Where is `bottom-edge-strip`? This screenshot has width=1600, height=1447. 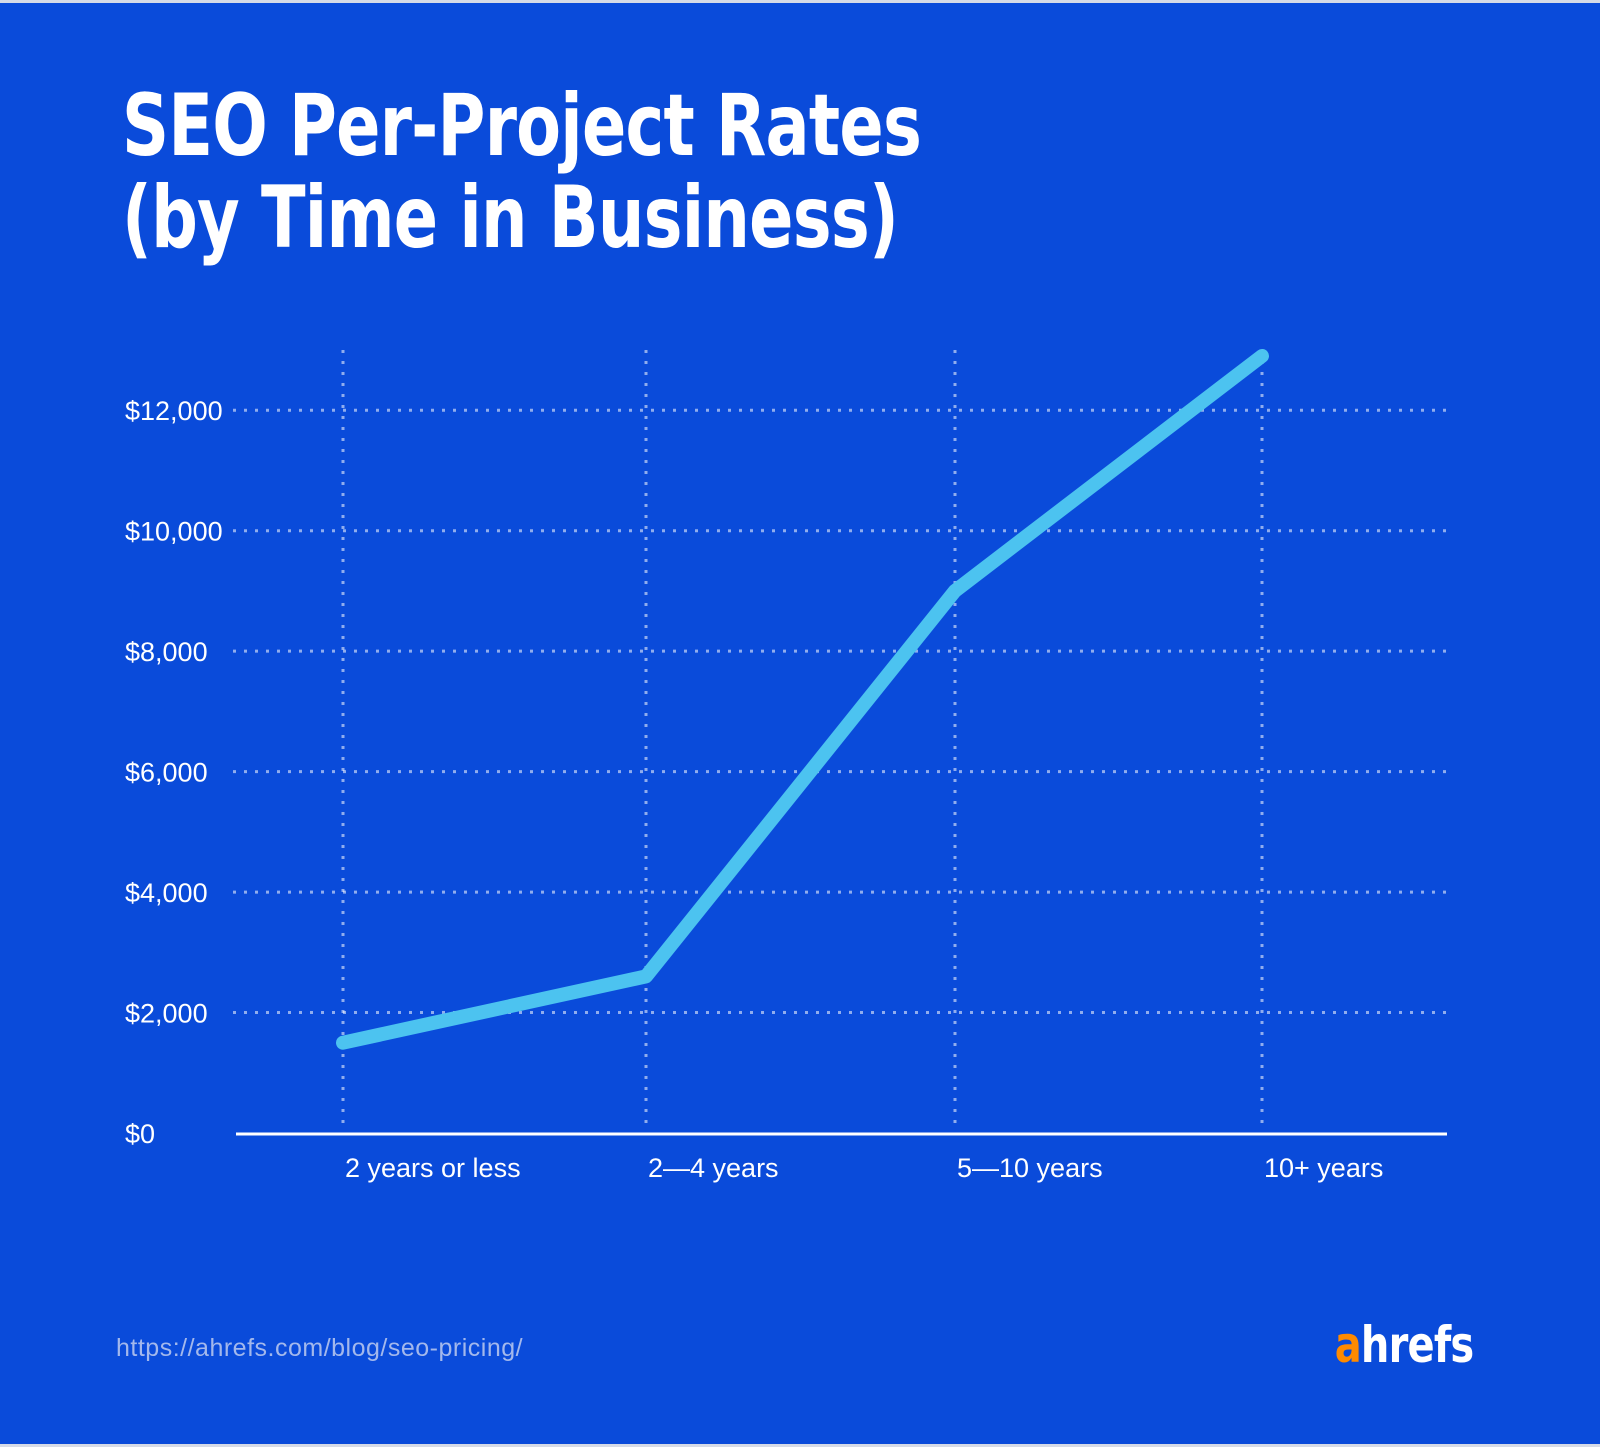
bottom-edge-strip is located at coordinates (800, 1445).